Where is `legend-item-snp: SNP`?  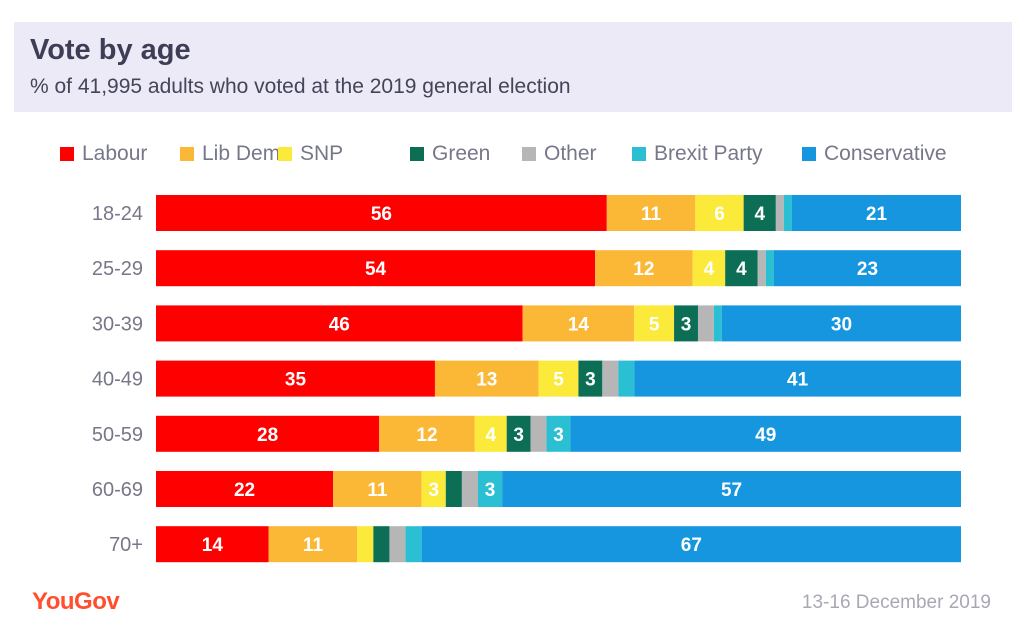 legend-item-snp: SNP is located at coordinates (310, 154).